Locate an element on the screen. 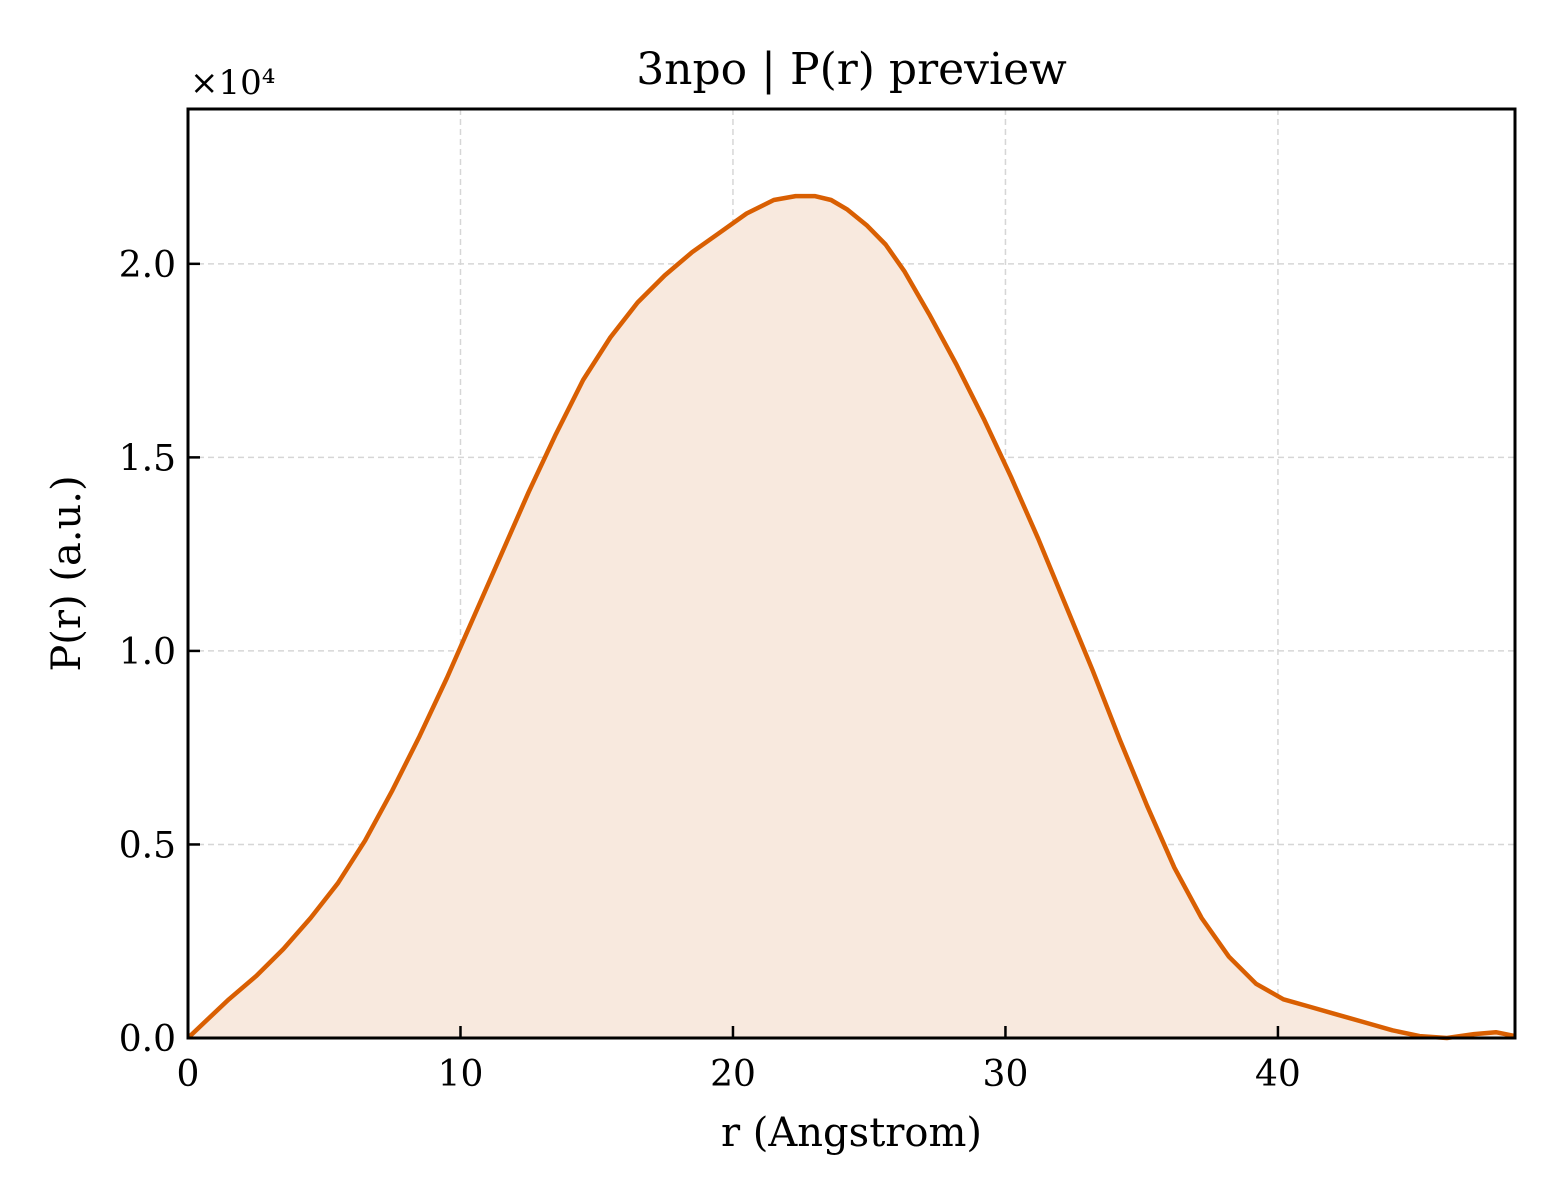  y-tick-label: 0.5 is located at coordinates (147, 845).